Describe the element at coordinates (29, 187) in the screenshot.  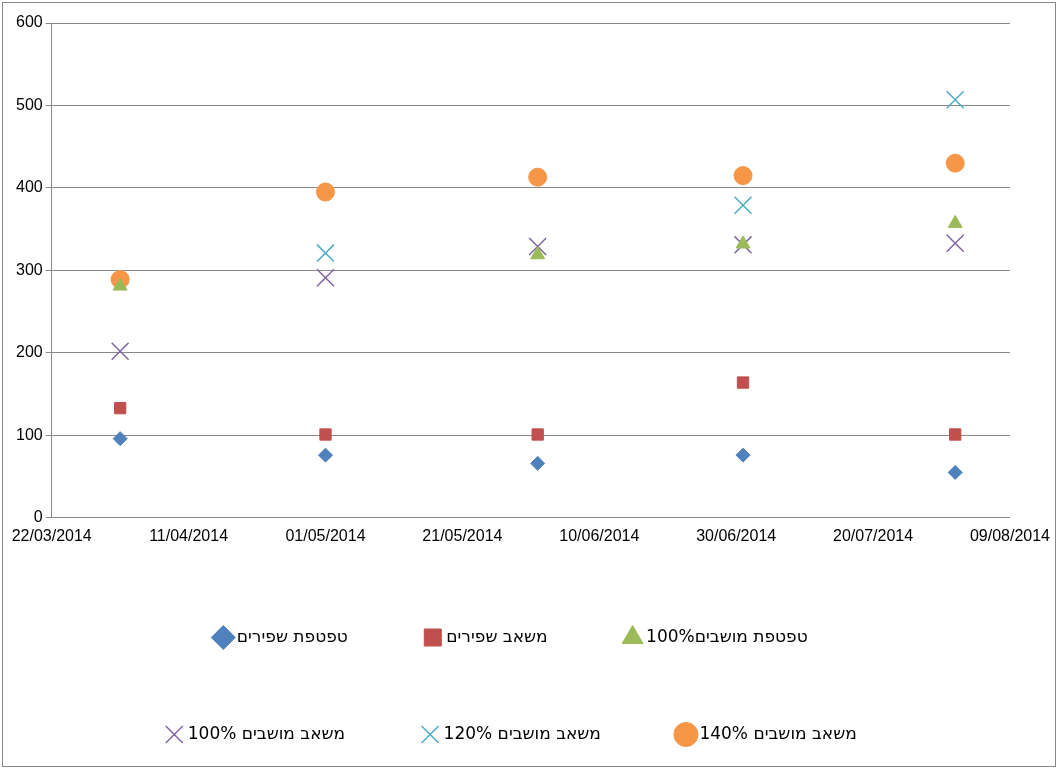
I see `y-tick-label: 400` at that location.